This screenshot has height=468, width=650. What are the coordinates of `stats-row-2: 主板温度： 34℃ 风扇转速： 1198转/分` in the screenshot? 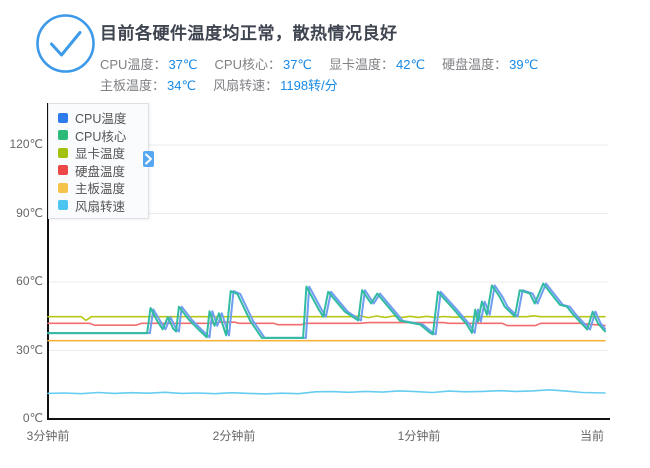 It's located at (219, 84).